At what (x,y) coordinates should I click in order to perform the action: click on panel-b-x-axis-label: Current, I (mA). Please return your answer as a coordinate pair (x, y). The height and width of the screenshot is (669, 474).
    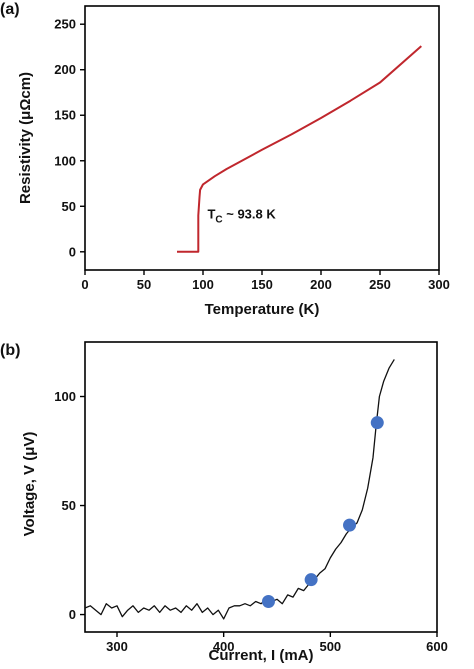
    Looking at the image, I should click on (261, 655).